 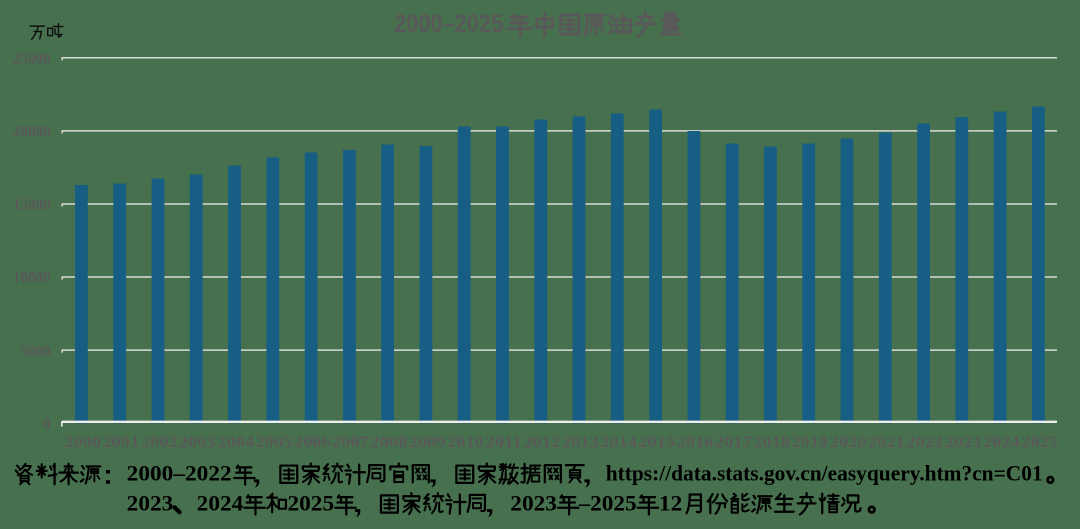 I want to click on svg-text: 15000, so click(x=32, y=205).